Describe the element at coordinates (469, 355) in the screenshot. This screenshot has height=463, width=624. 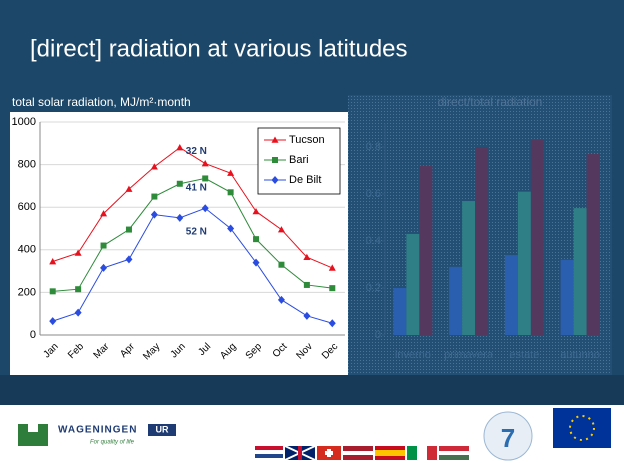
I see `x-tick-label: primavera` at that location.